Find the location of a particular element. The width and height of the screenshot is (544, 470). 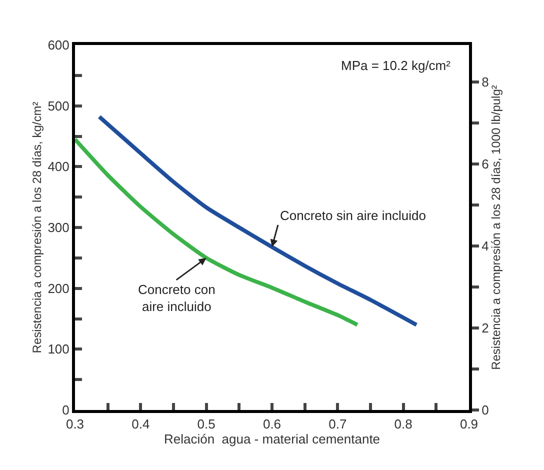

y-tick-label: 500 is located at coordinates (59, 106).